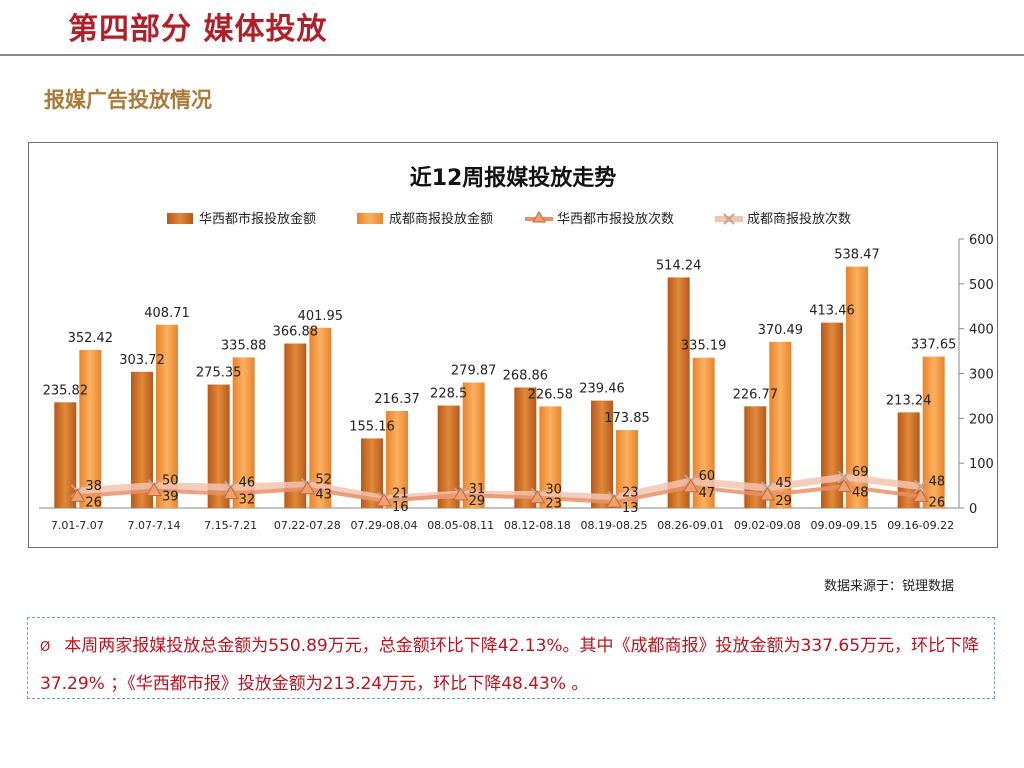 Image resolution: width=1024 pixels, height=768 pixels. I want to click on data-label-chengdu-amount: 408.71, so click(167, 313).